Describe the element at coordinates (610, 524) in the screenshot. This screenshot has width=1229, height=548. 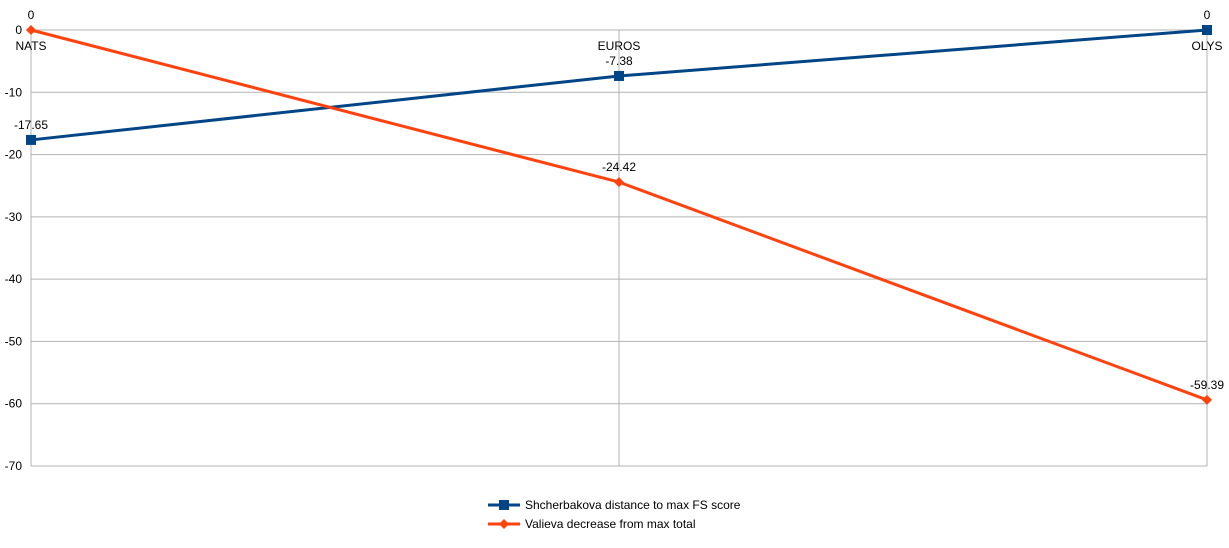
I see `legend-entry: Valieva decrease from max total` at that location.